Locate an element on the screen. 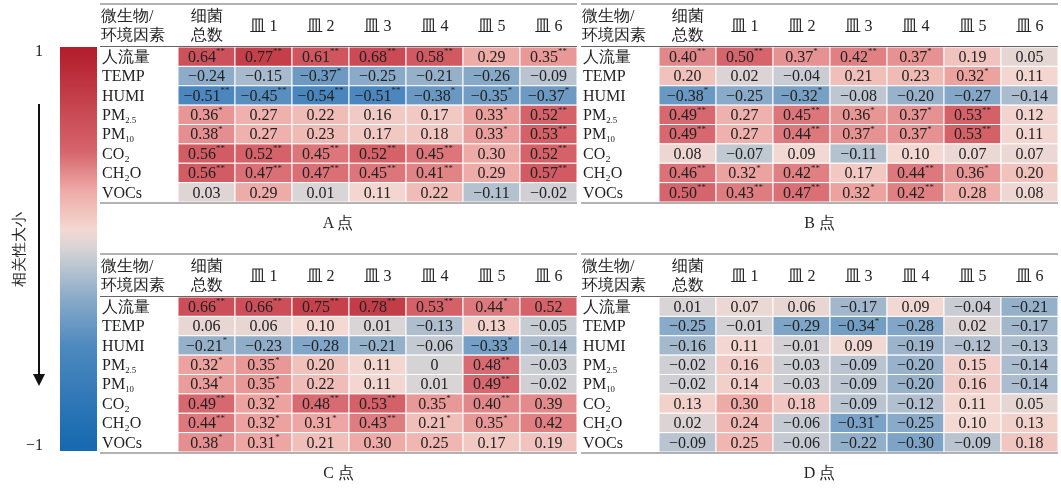 The image size is (1061, 488). data-label: 0.06 is located at coordinates (206, 326).